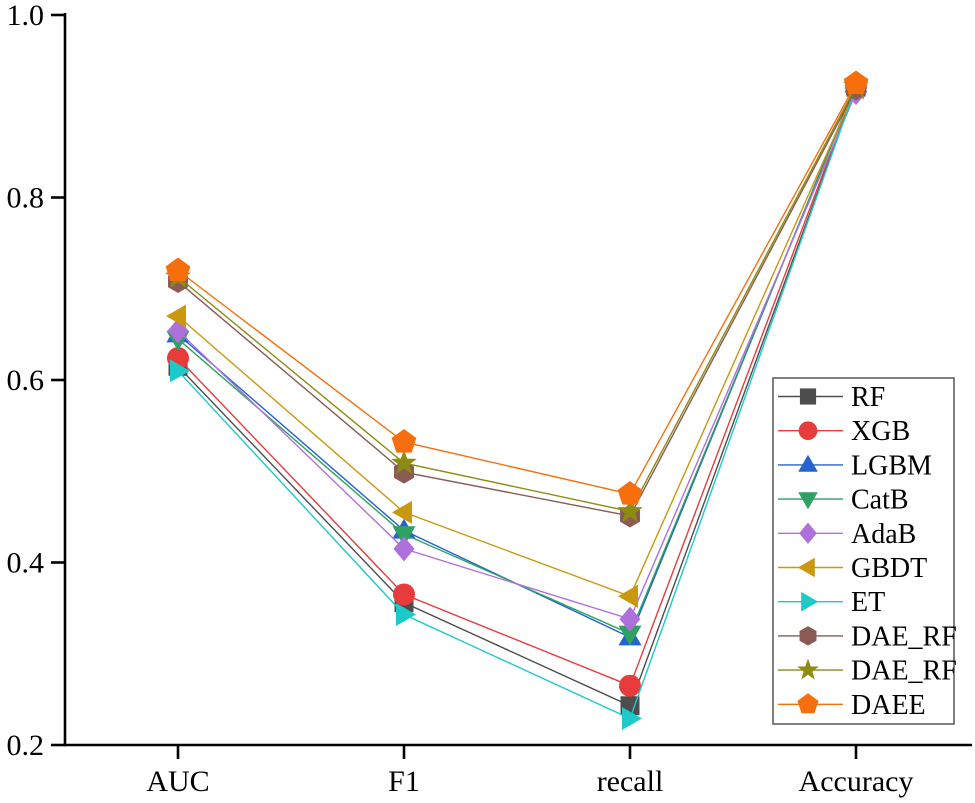 The height and width of the screenshot is (803, 975). I want to click on y-tick-label: 0.6, so click(26, 380).